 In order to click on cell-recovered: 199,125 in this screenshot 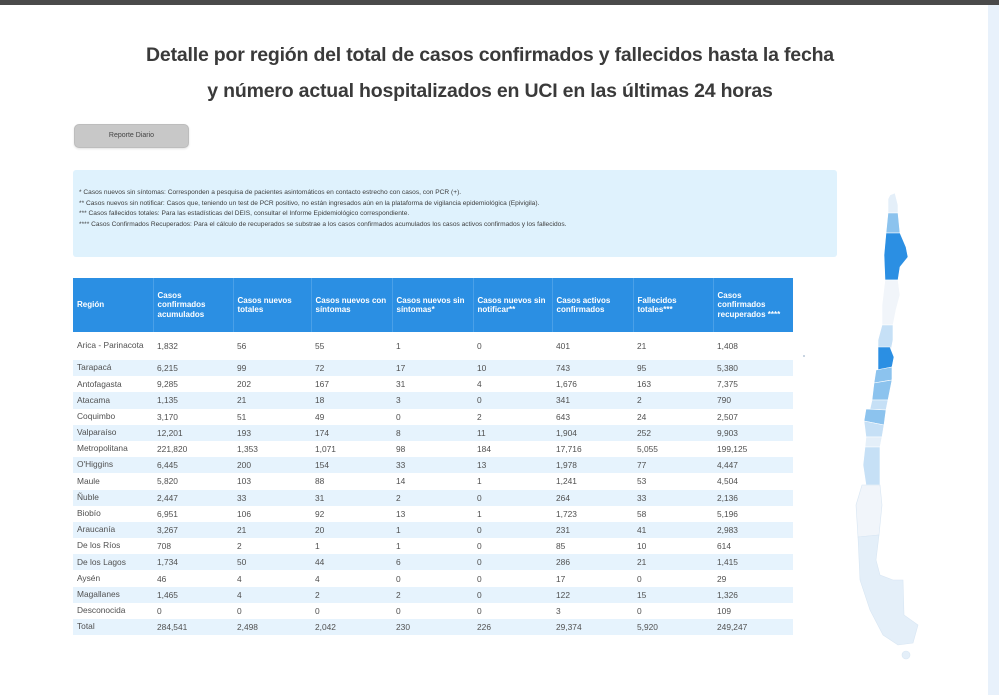, I will do `click(732, 449)`.